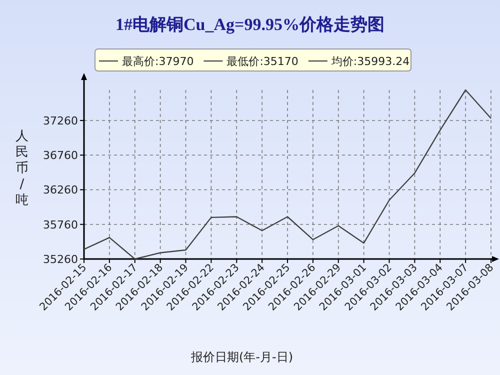  What do you see at coordinates (250, 24) in the screenshot?
I see `chart-title: 1#电解铜Cu_Ag=99.95%价格走势图` at bounding box center [250, 24].